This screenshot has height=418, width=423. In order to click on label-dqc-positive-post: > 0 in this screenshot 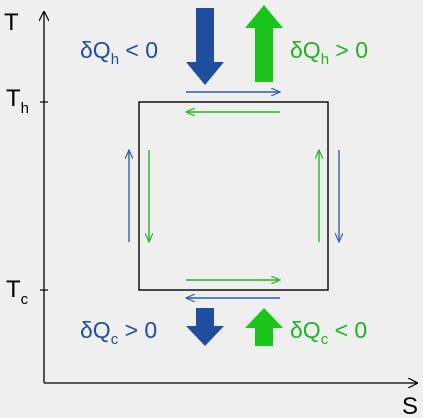, I will do `click(137, 330)`.